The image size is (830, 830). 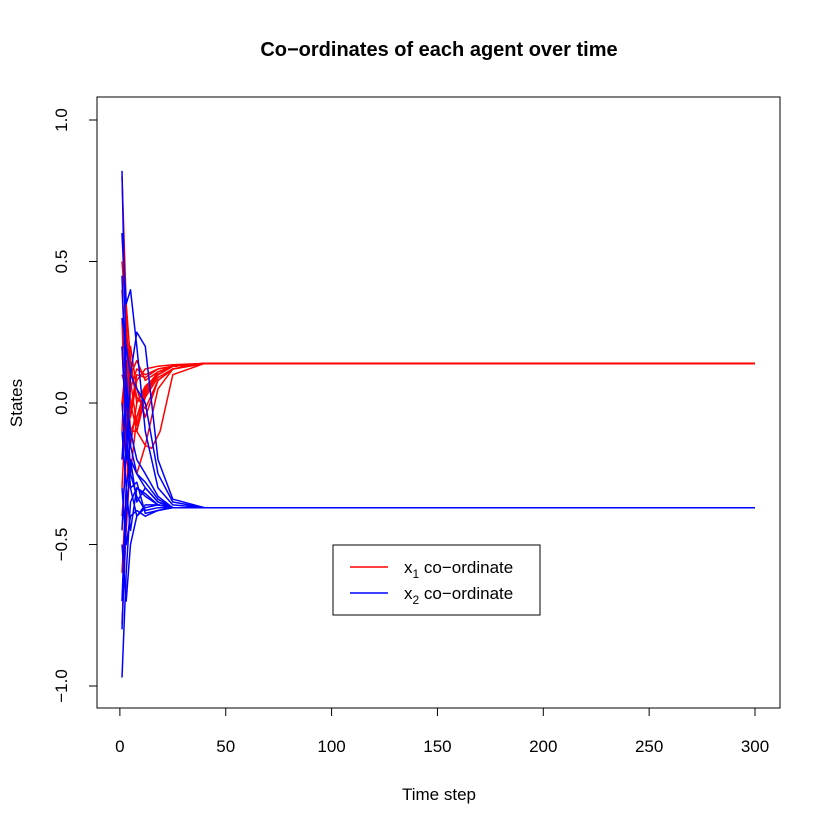 What do you see at coordinates (61, 686) in the screenshot?
I see `y-tick-label: −1.0` at bounding box center [61, 686].